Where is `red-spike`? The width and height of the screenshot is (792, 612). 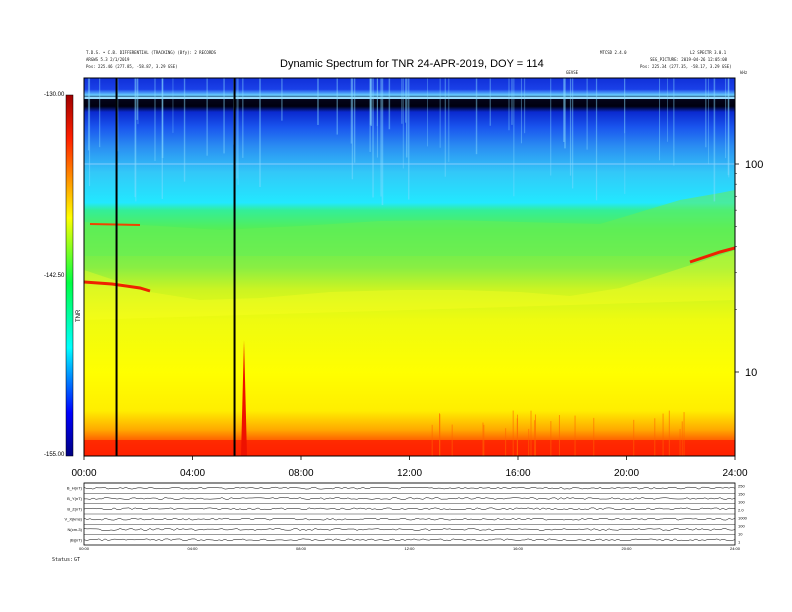 red-spike is located at coordinates (244, 398).